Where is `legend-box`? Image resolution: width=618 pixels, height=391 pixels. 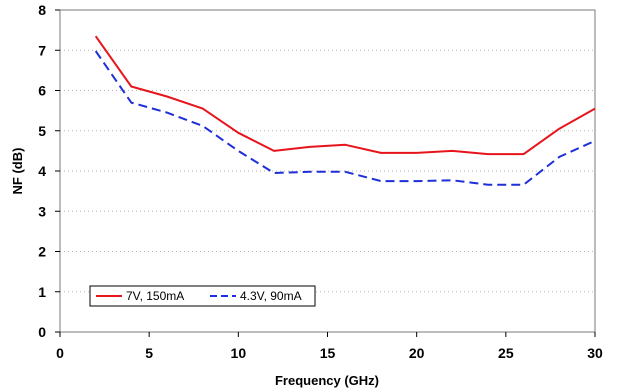 legend-box is located at coordinates (202, 296).